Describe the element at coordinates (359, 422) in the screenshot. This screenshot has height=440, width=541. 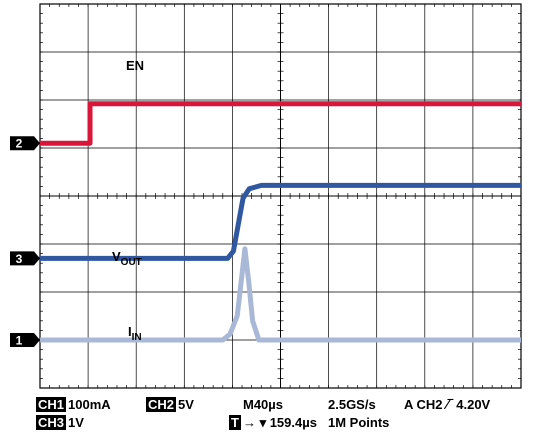
I see `record-length: 1M Points` at that location.